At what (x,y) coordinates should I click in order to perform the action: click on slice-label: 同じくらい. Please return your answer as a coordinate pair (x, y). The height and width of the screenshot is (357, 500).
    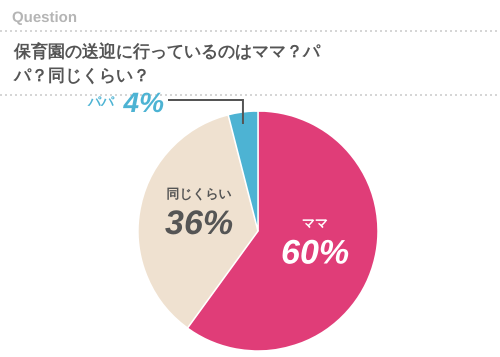
    Looking at the image, I should click on (199, 193).